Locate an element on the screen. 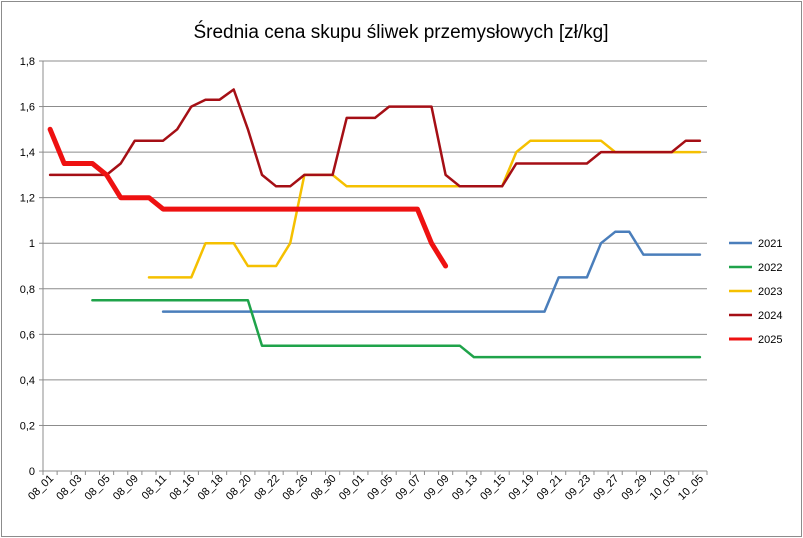  x-tick-label: 09_15 is located at coordinates (493, 488).